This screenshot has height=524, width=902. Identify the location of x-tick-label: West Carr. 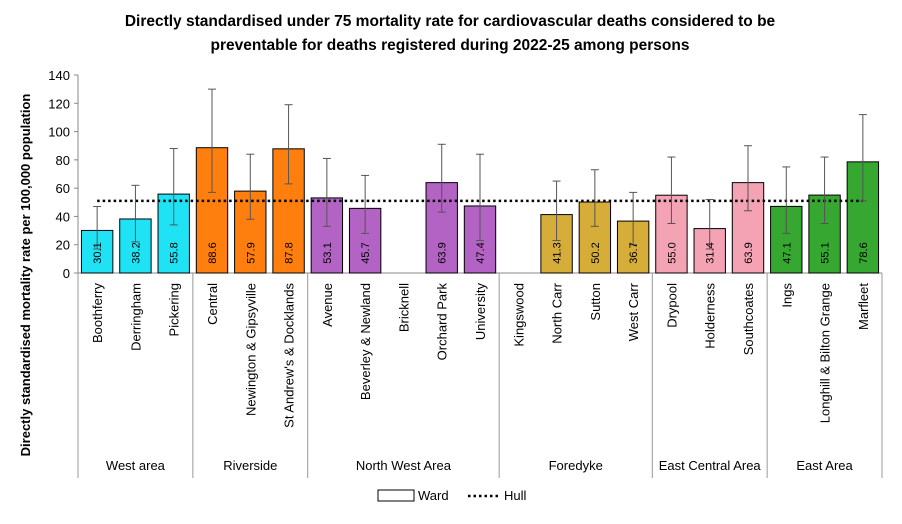
(633, 311).